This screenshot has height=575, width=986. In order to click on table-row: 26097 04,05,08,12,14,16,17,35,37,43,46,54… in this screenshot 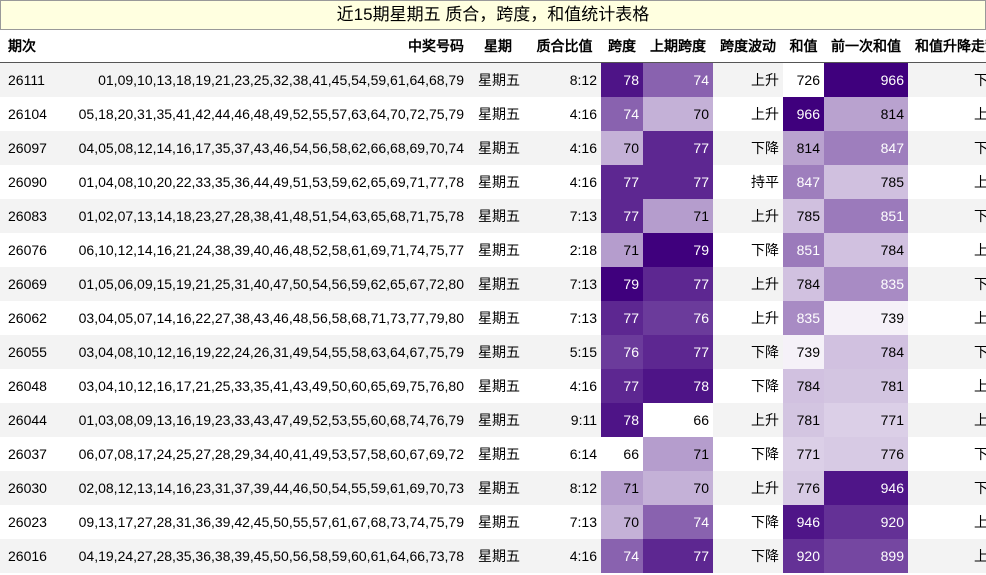, I will do `click(493, 148)`.